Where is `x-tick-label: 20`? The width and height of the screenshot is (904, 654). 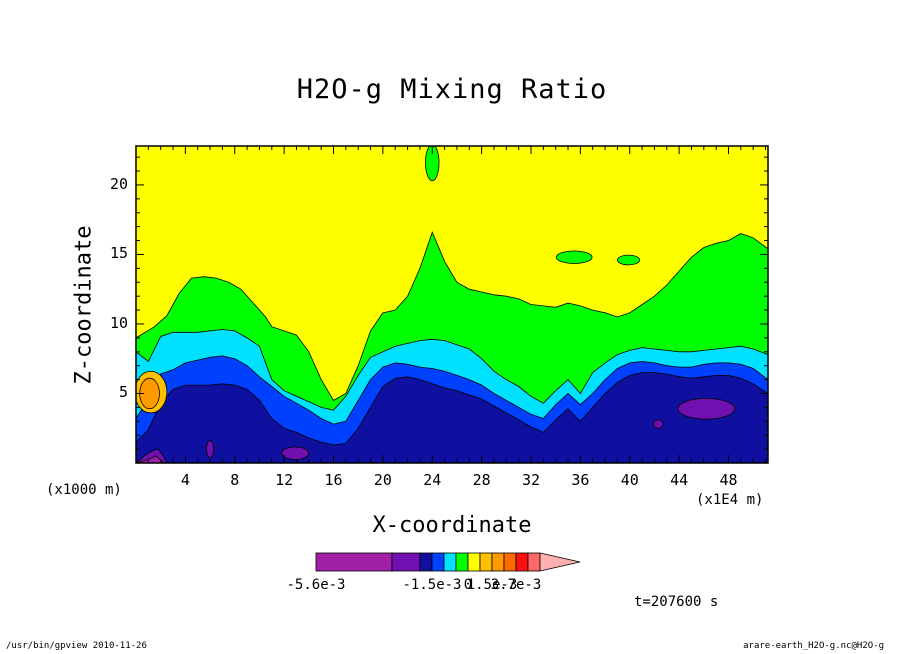
x-tick-label: 20 is located at coordinates (382, 480).